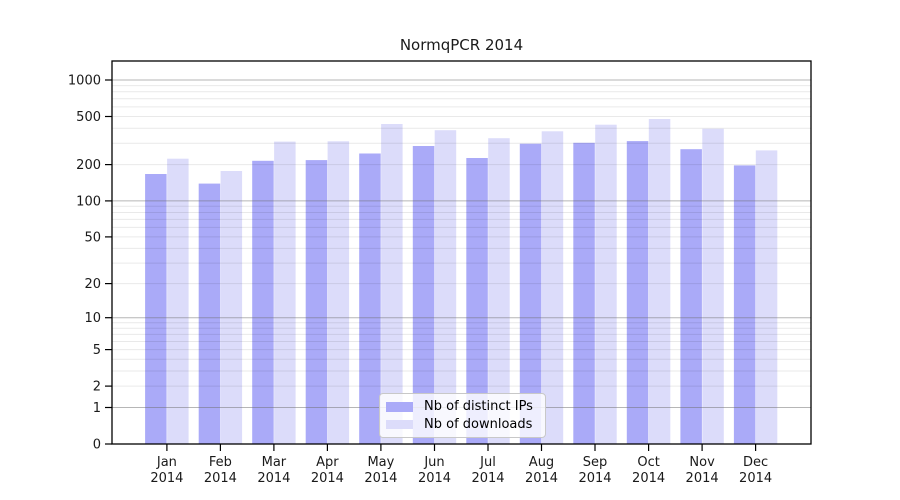 The image size is (900, 500). What do you see at coordinates (97, 387) in the screenshot?
I see `y-tick-label: 2` at bounding box center [97, 387].